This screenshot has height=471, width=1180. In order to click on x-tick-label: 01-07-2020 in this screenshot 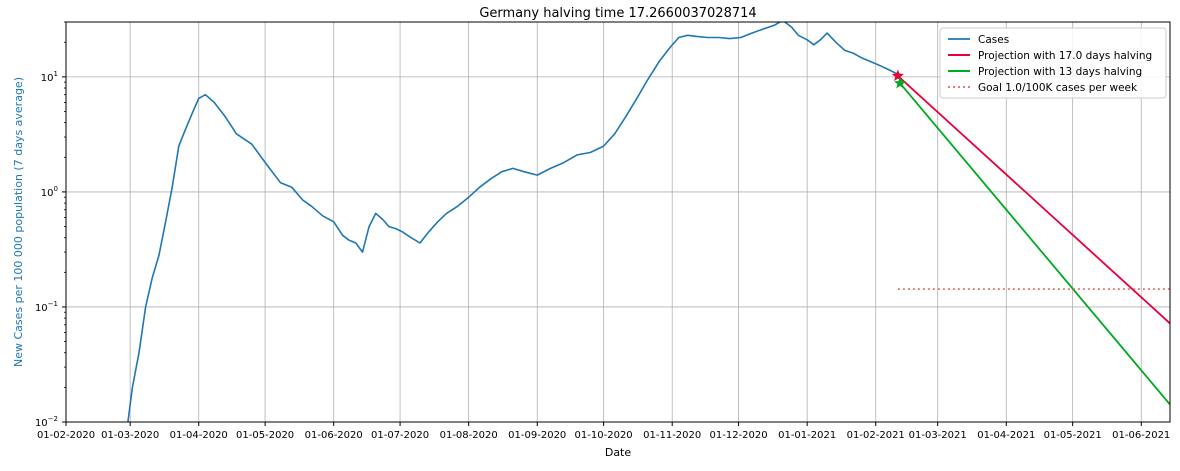, I will do `click(400, 435)`.